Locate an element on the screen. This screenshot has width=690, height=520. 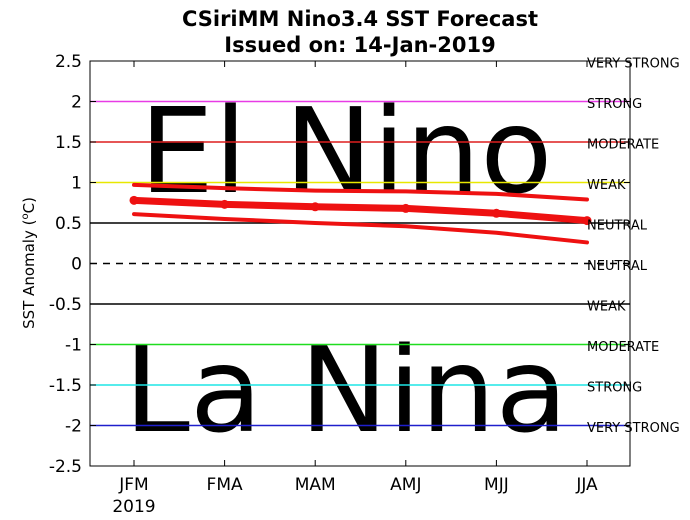
y-tick-label-4: 0.5 is located at coordinates (68, 224).